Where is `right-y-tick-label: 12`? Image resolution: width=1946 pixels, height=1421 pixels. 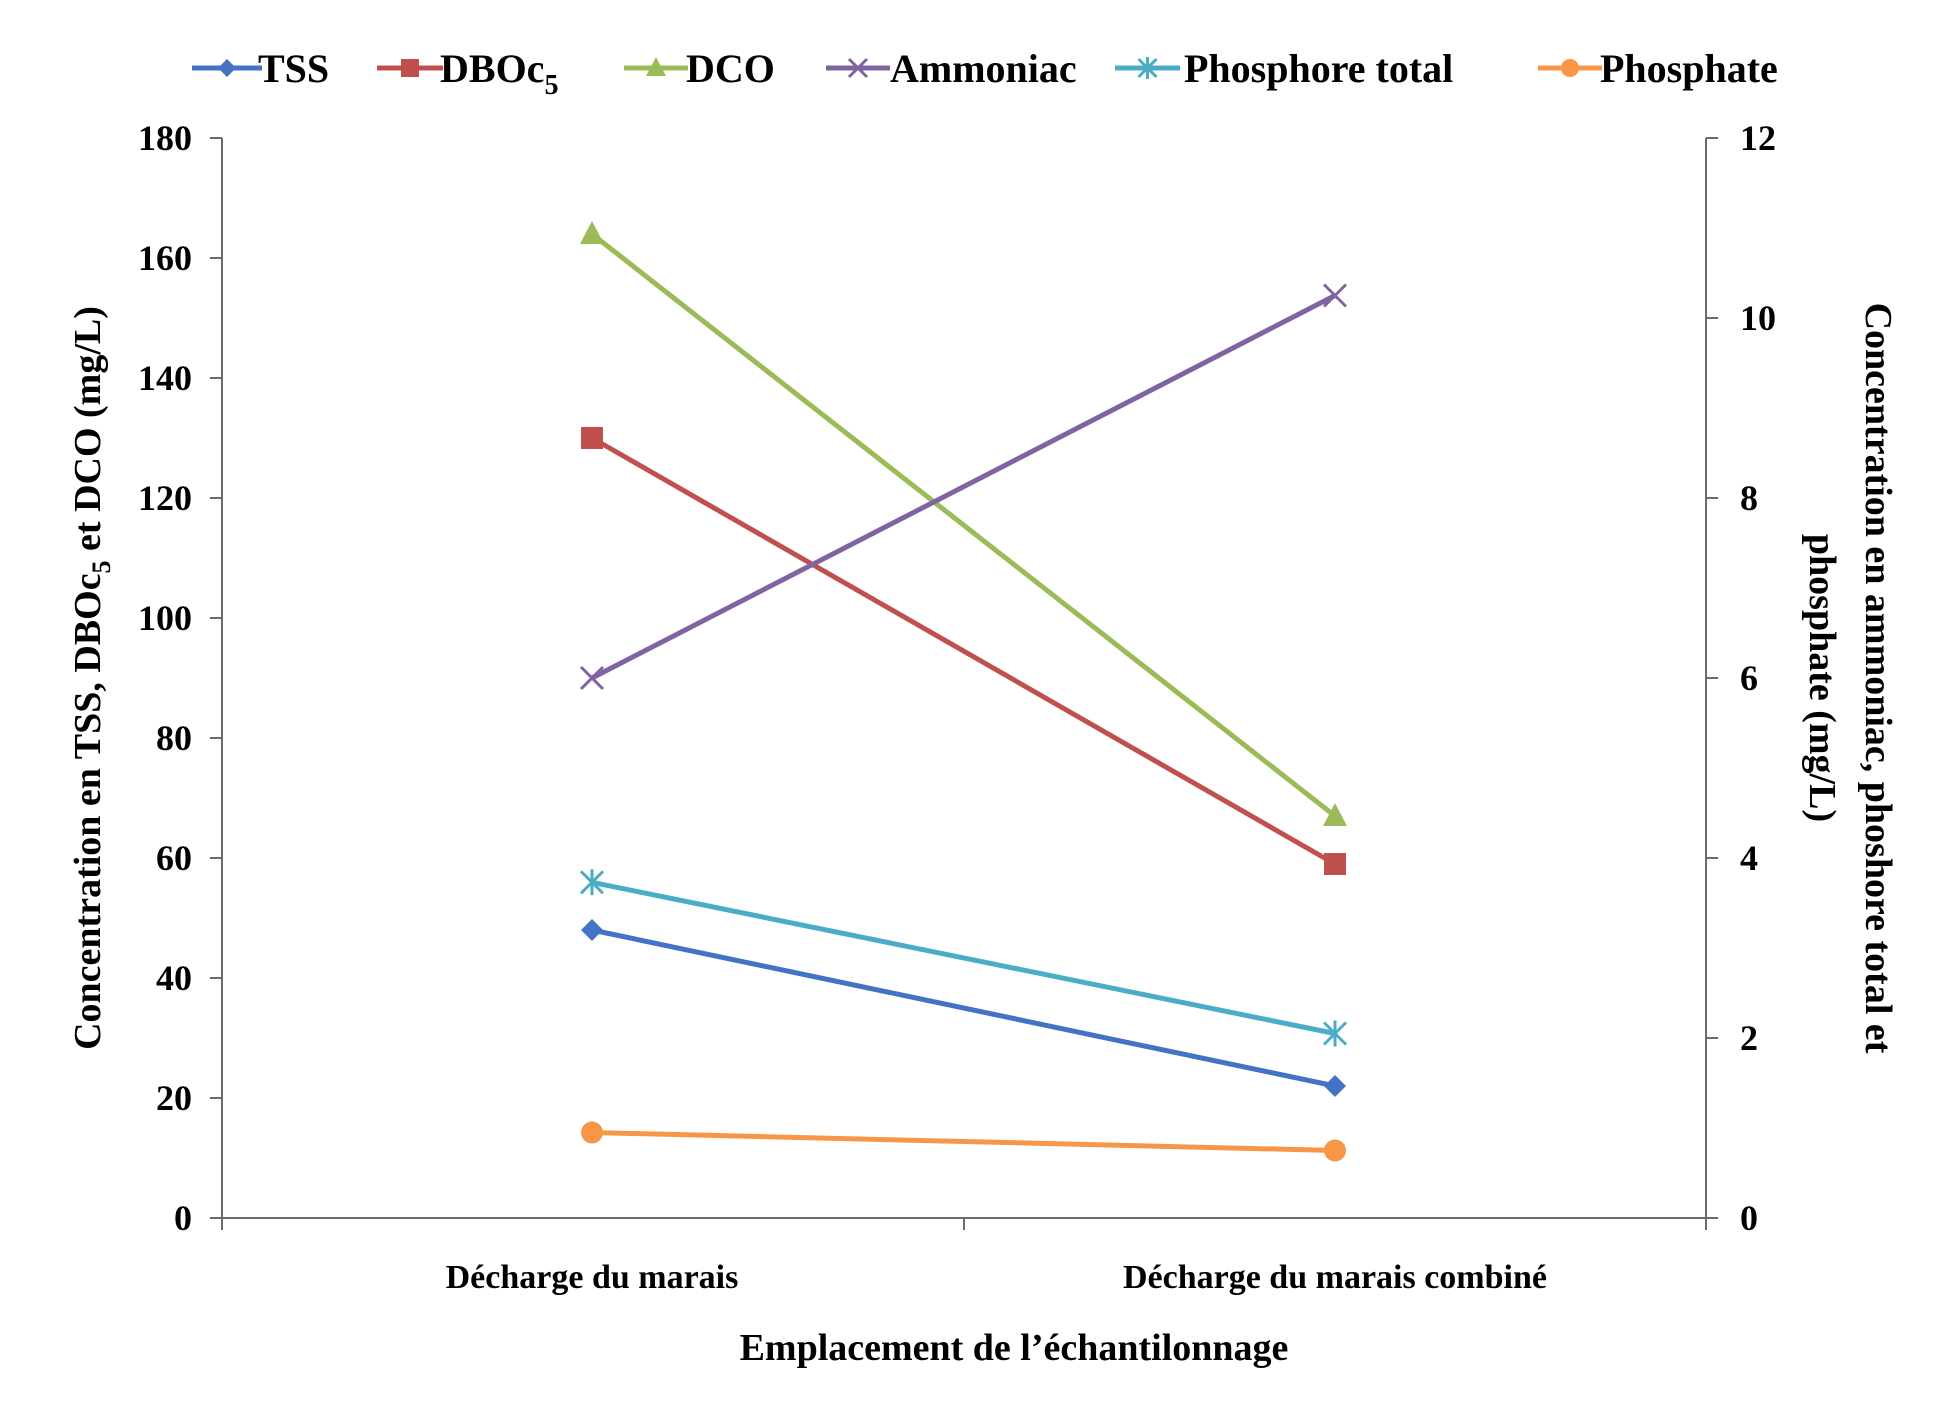
right-y-tick-label: 12 is located at coordinates (1758, 138).